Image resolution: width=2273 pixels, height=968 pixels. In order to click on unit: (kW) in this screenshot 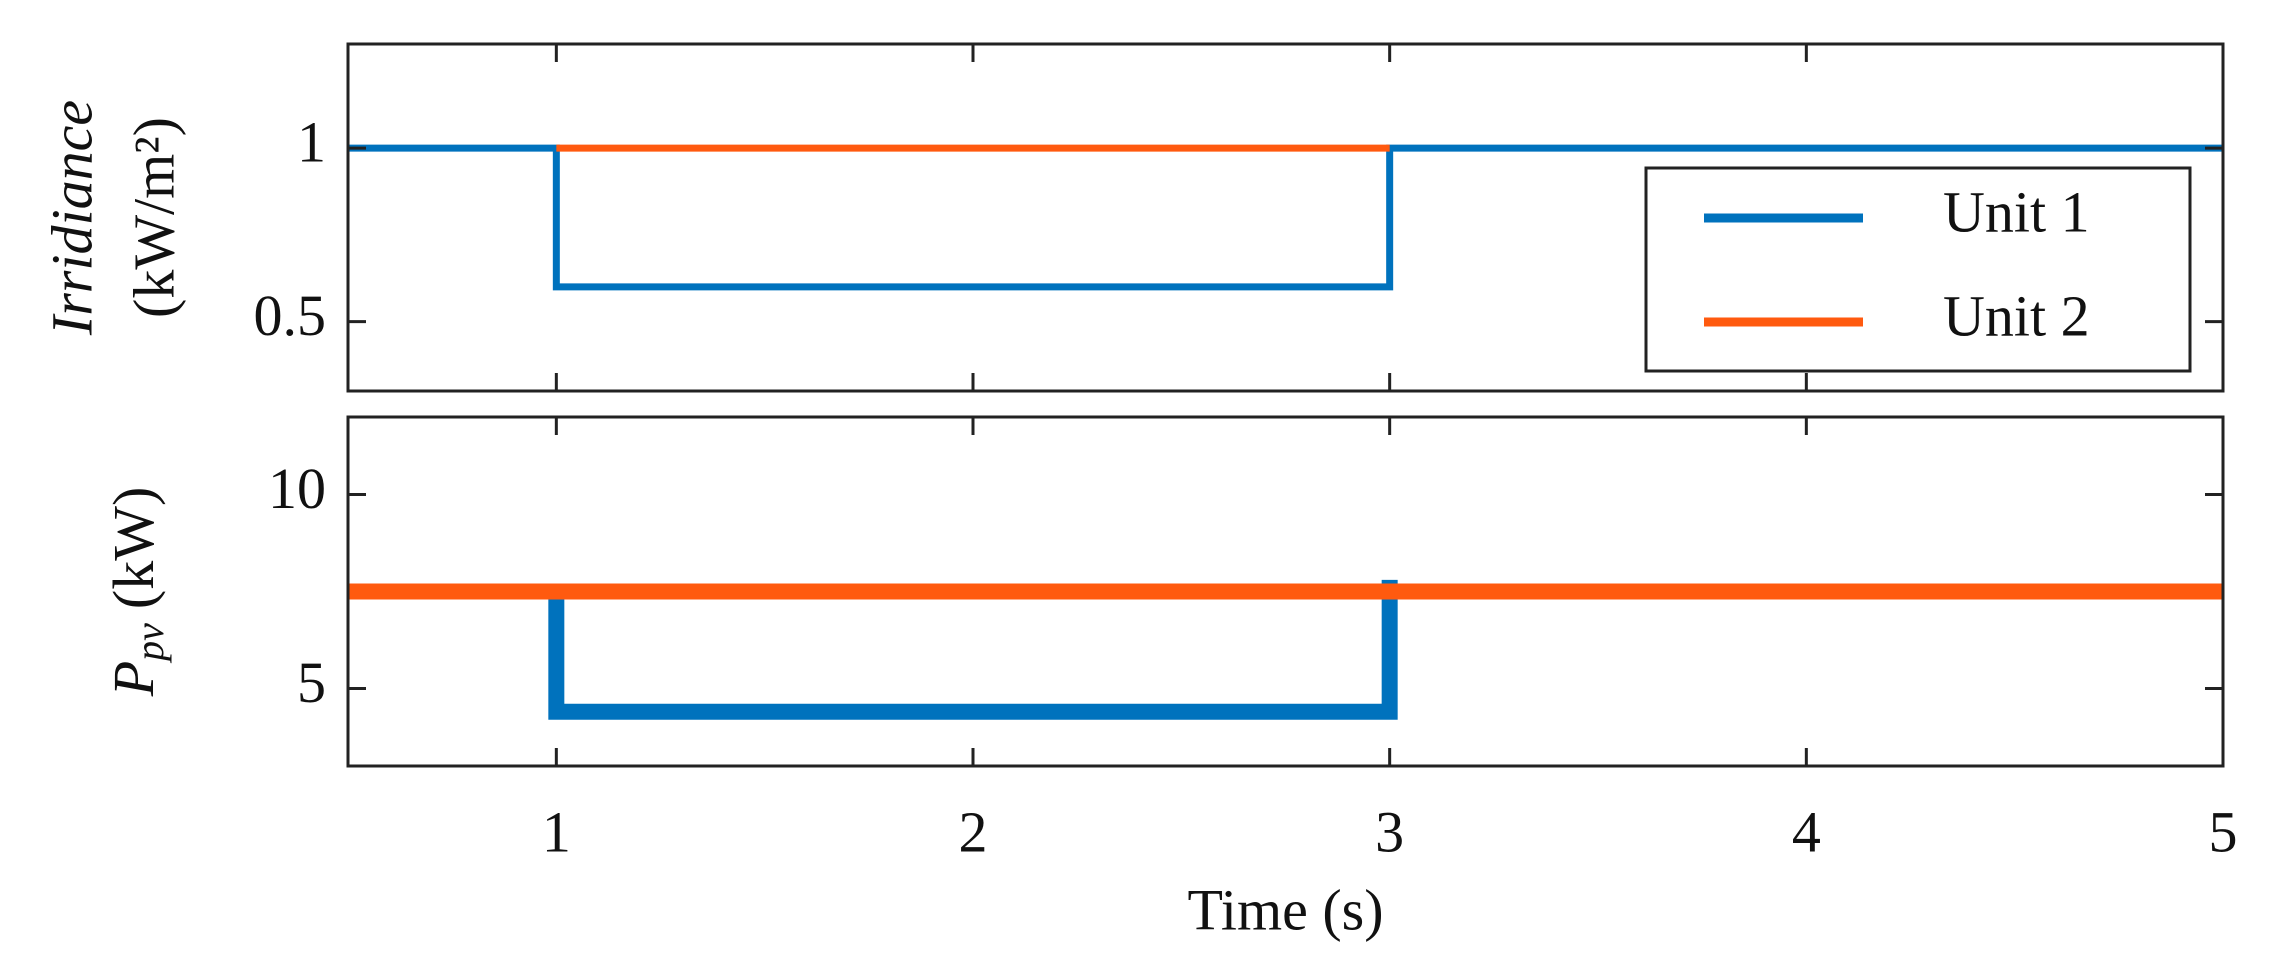, I will do `click(133, 548)`.